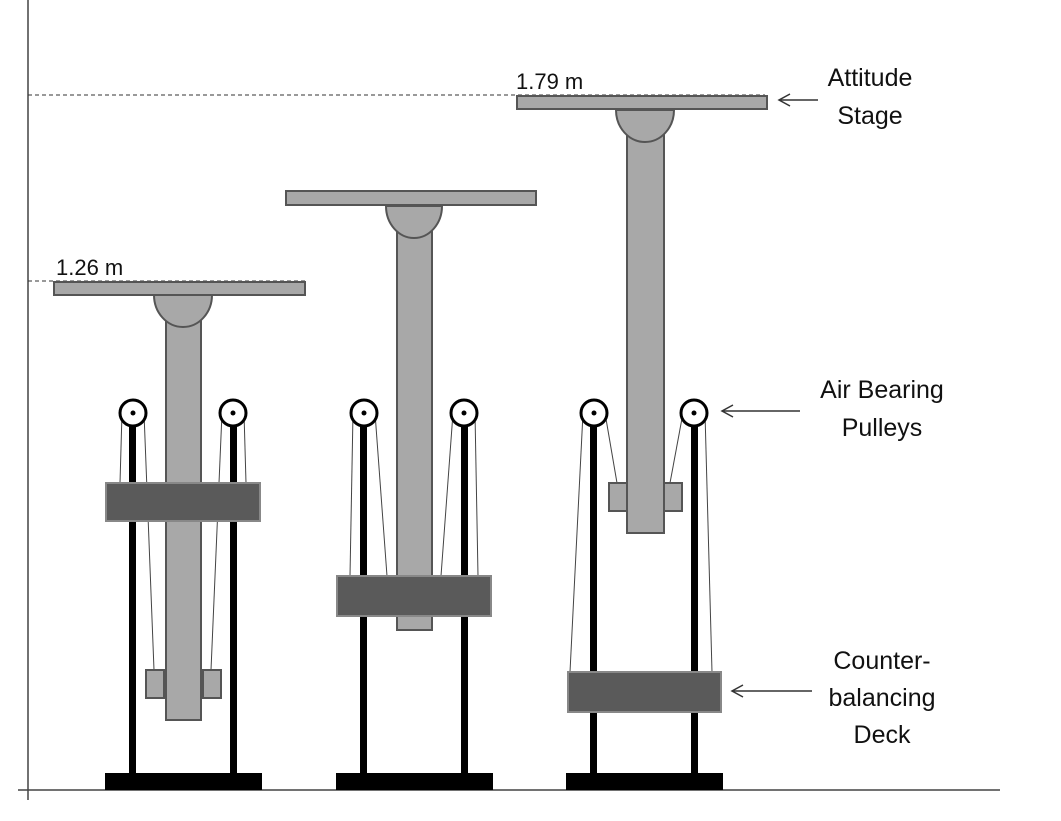  Describe the element at coordinates (771, 691) in the screenshot. I see `counter-balancing-deck-arrow` at that location.